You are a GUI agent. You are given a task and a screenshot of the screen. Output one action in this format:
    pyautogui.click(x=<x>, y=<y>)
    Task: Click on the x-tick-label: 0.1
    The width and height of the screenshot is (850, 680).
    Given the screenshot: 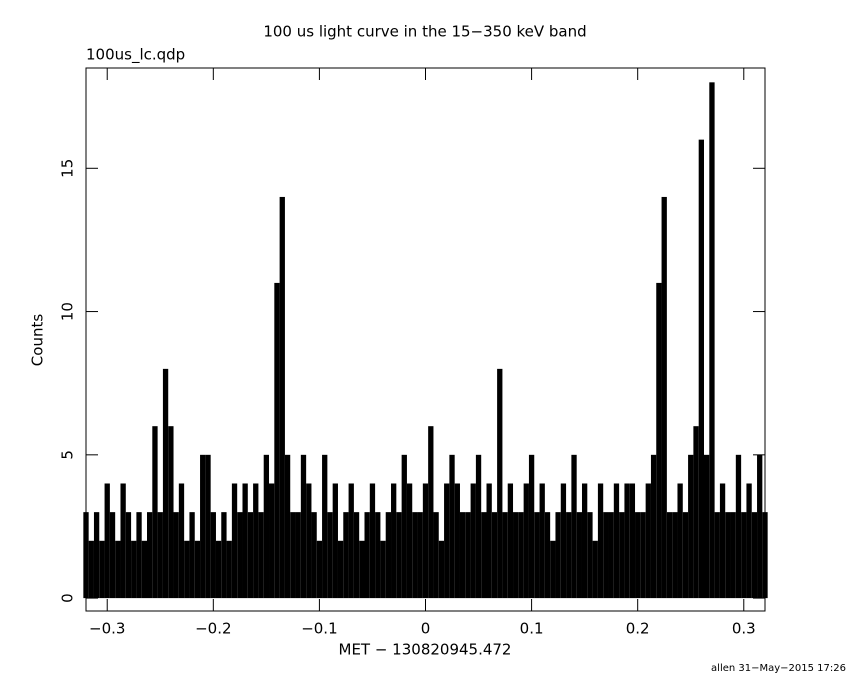 What is the action you would take?
    pyautogui.click(x=532, y=629)
    